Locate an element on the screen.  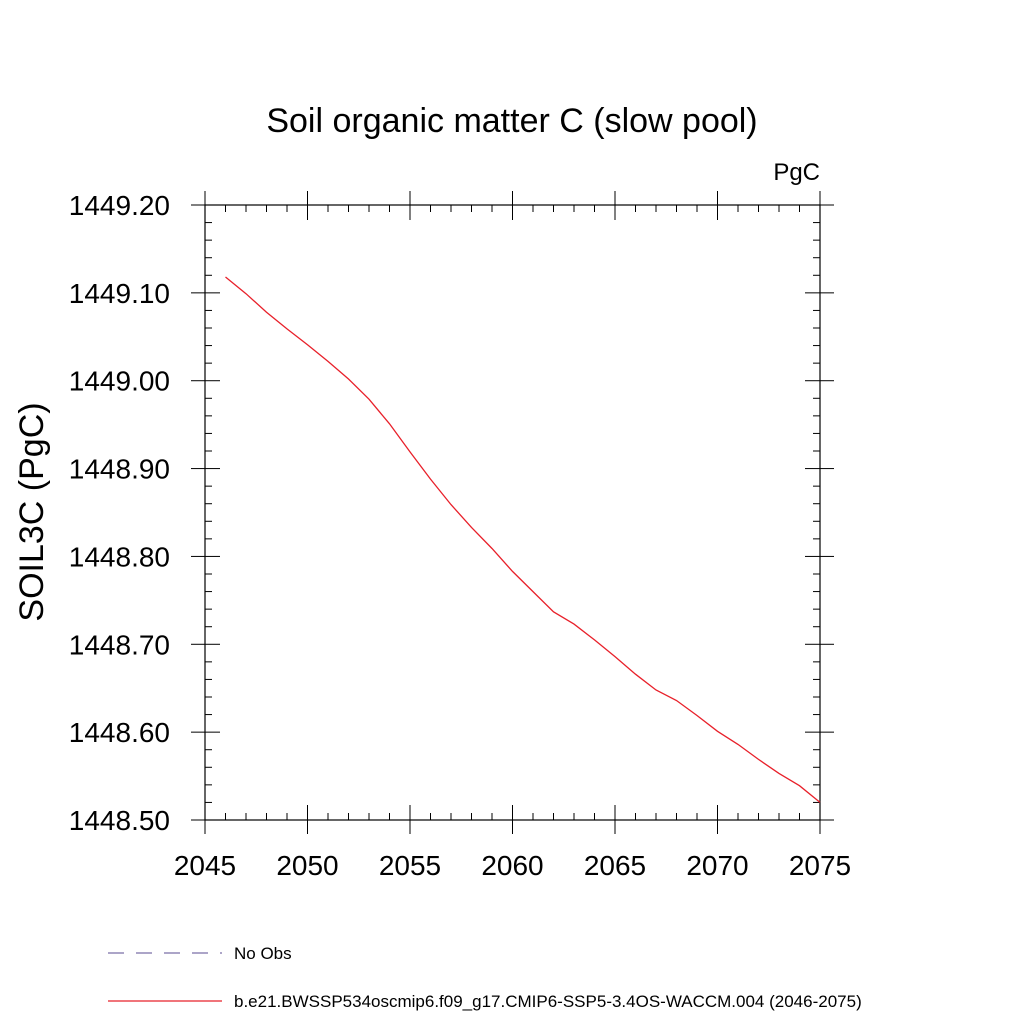
y-tick-label: 1449.00 is located at coordinates (119, 381).